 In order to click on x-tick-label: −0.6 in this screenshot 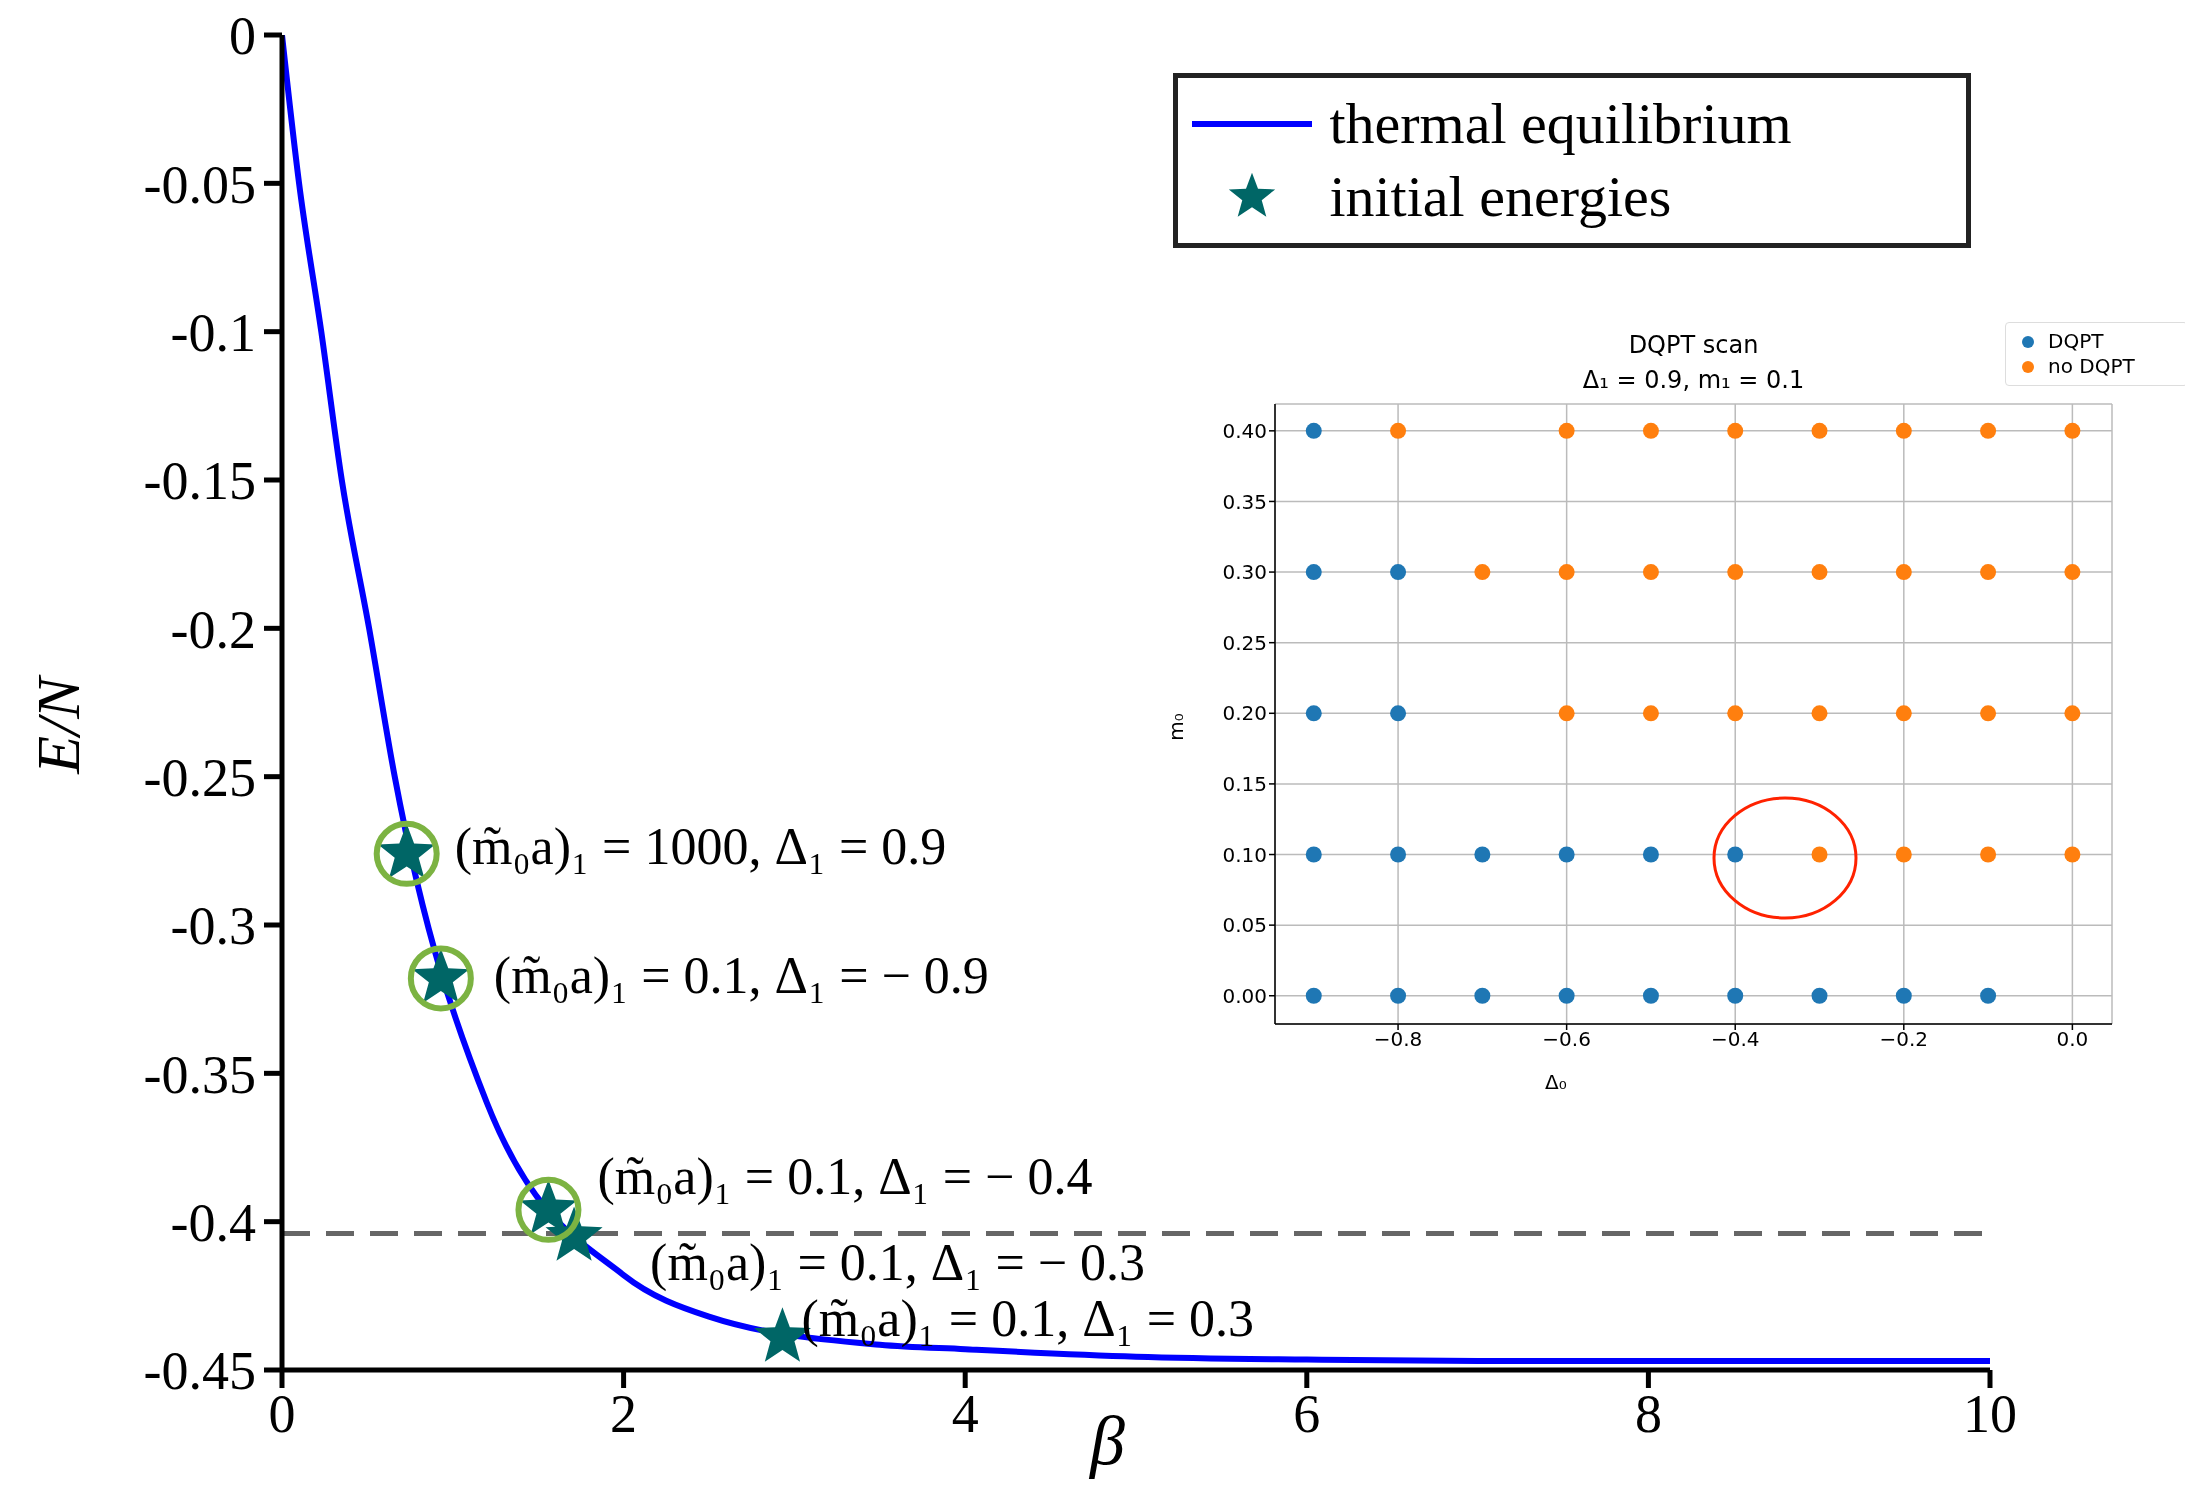, I will do `click(1566, 1039)`.